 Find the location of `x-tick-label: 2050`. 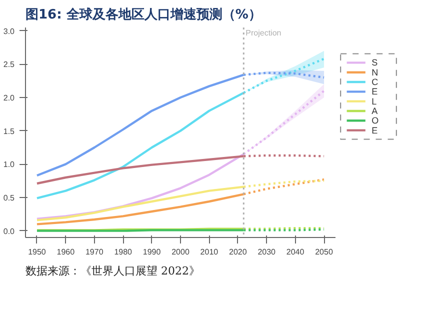

x-tick-label: 2050 is located at coordinates (324, 252).